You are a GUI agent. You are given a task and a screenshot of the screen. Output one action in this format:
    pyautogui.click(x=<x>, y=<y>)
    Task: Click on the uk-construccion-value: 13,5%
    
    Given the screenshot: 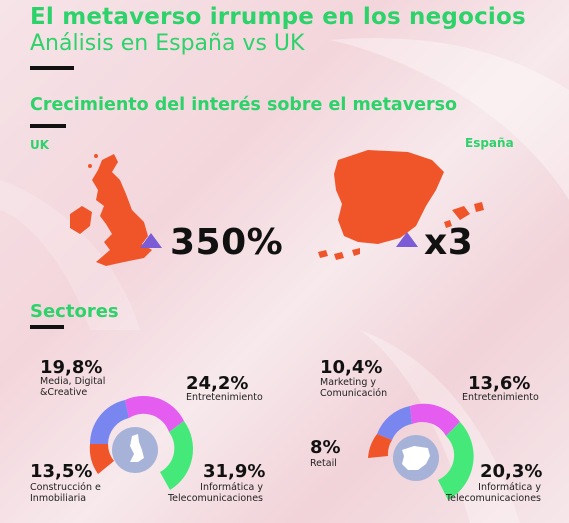 What is the action you would take?
    pyautogui.click(x=61, y=471)
    